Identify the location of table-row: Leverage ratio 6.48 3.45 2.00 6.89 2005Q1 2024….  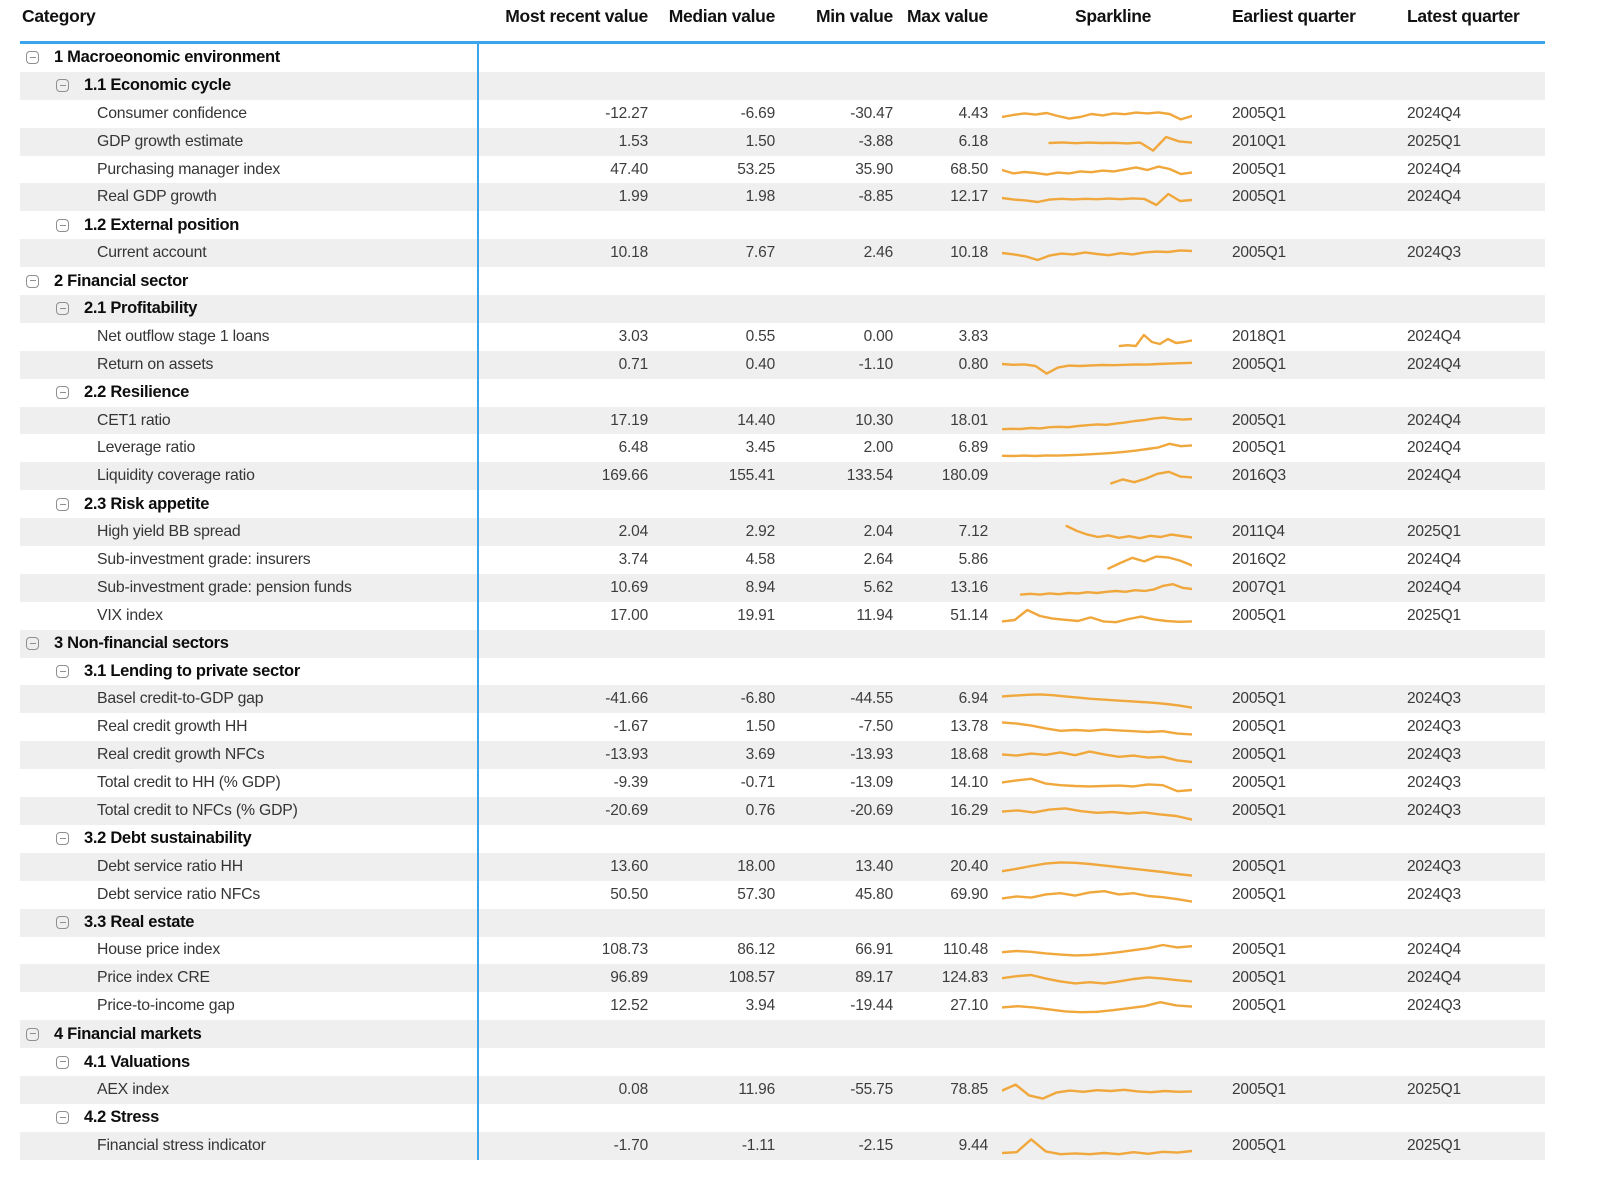
(782, 448).